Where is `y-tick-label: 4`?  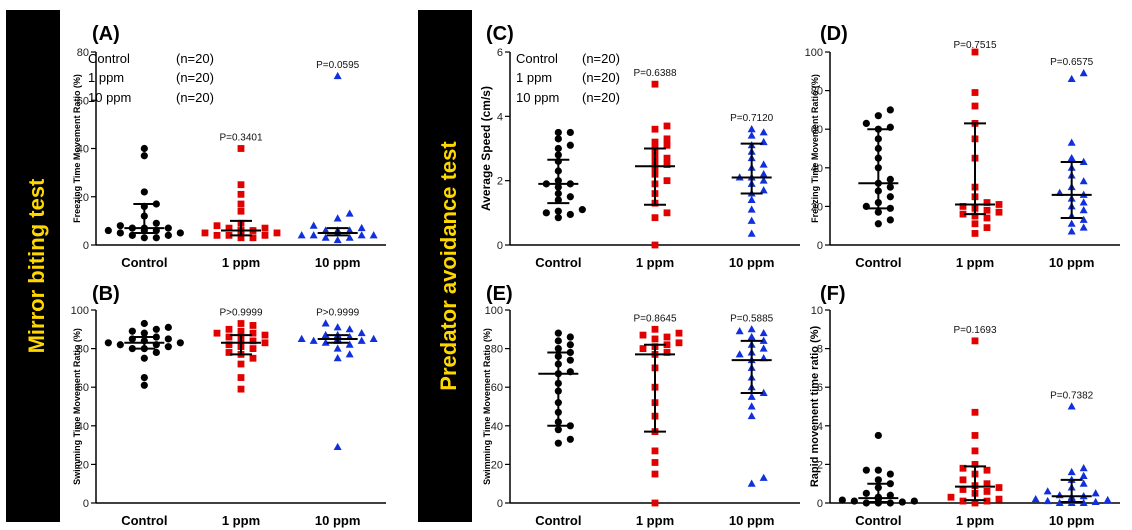 y-tick-label: 4 is located at coordinates (820, 427).